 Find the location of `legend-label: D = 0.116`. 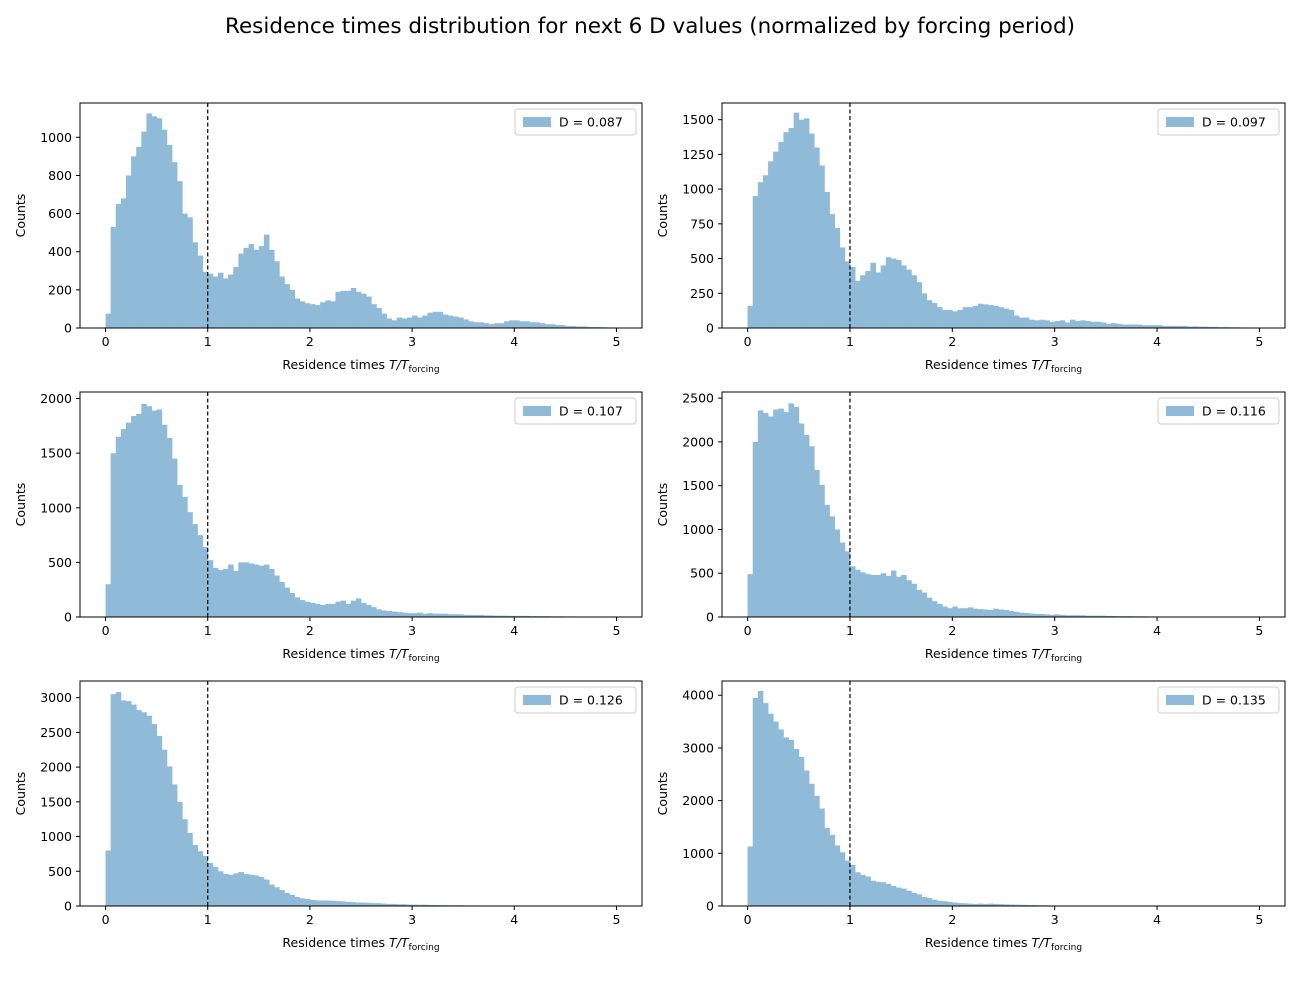

legend-label: D = 0.116 is located at coordinates (1234, 411).